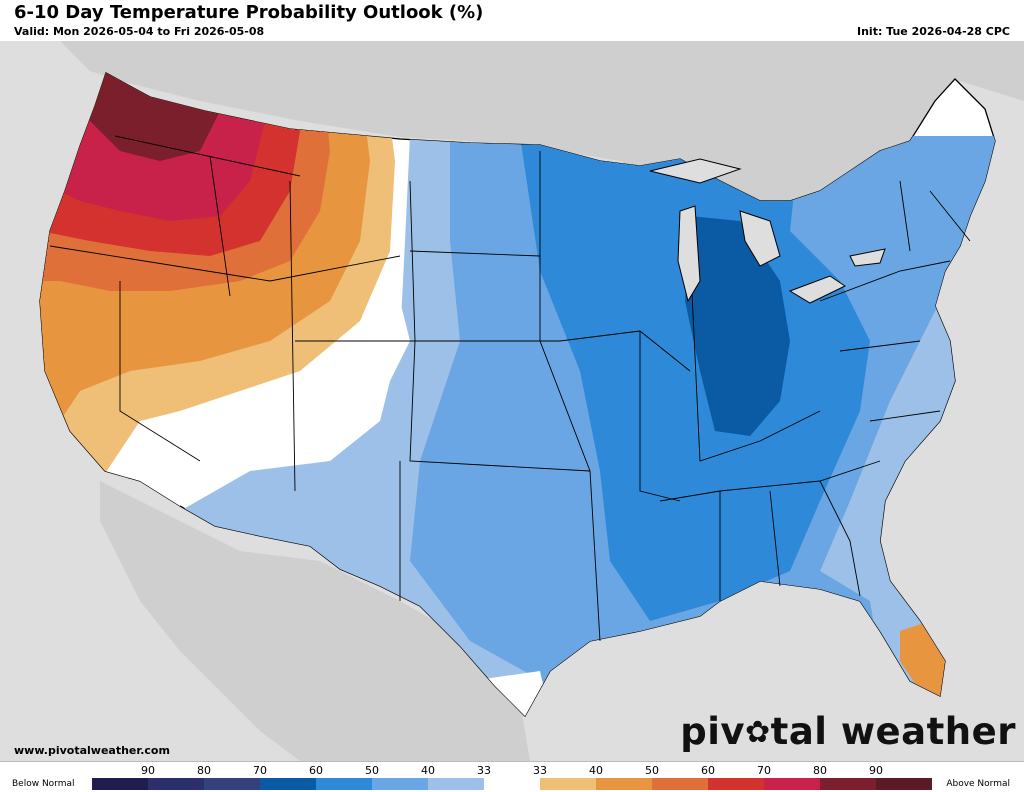 The width and height of the screenshot is (1024, 792). Describe the element at coordinates (758, 732) in the screenshot. I see `gear-icon: ✿` at that location.